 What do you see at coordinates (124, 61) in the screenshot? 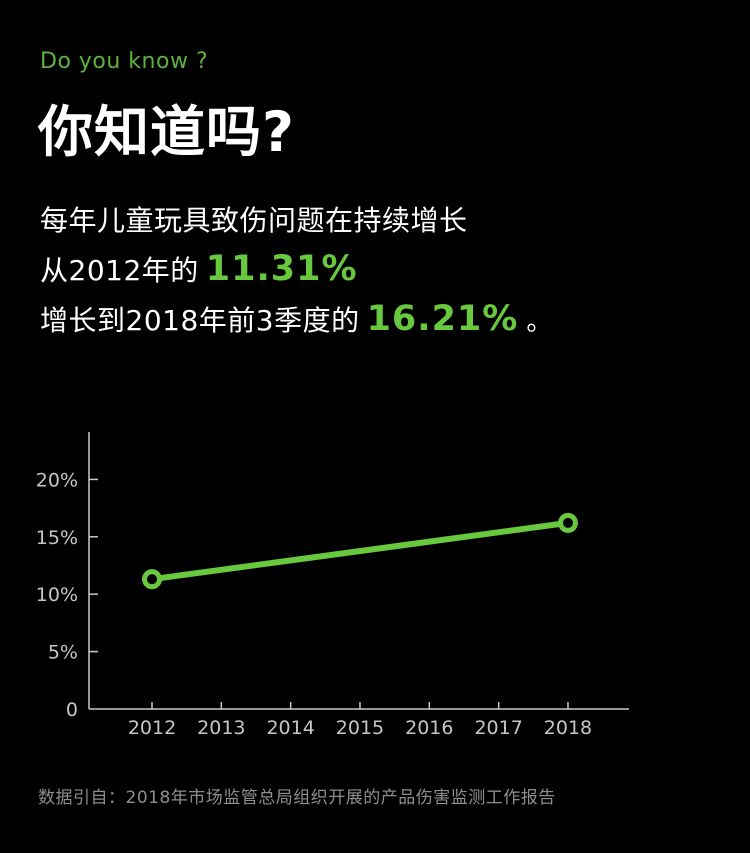
I see `eyebrow-text: Do you know ?` at bounding box center [124, 61].